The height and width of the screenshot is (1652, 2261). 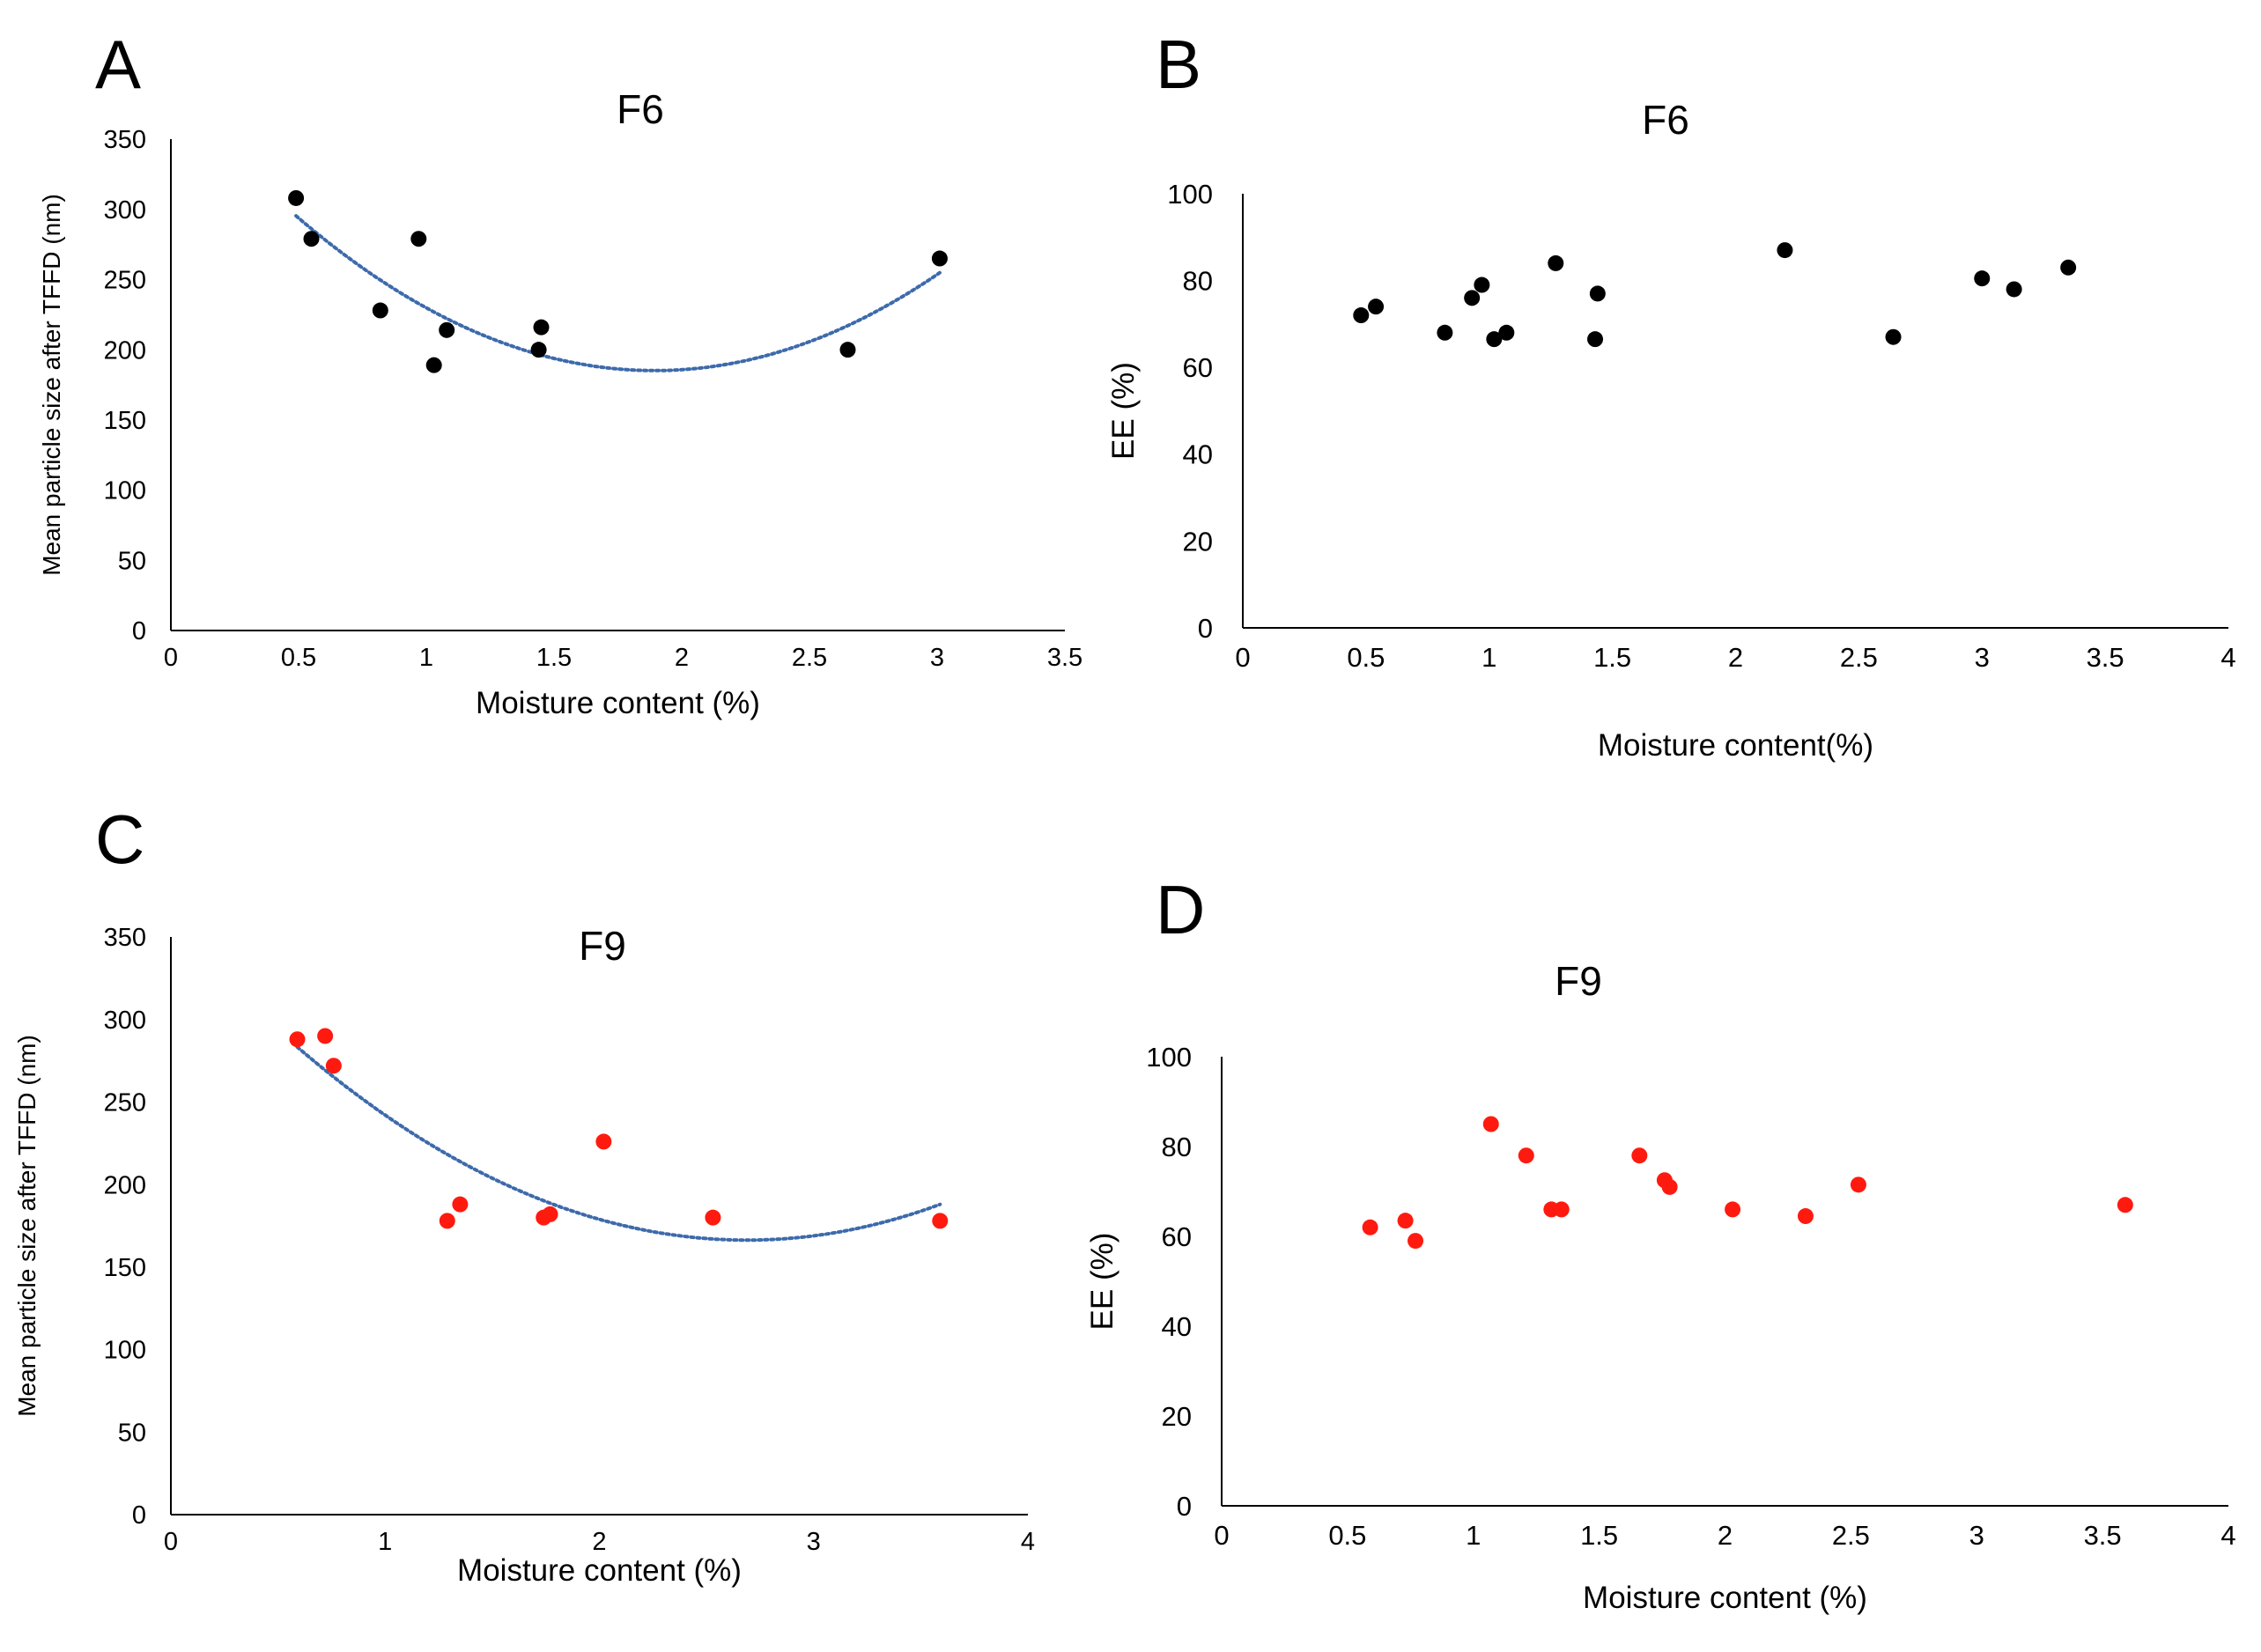 What do you see at coordinates (118, 64) in the screenshot?
I see `panel-letter: A` at bounding box center [118, 64].